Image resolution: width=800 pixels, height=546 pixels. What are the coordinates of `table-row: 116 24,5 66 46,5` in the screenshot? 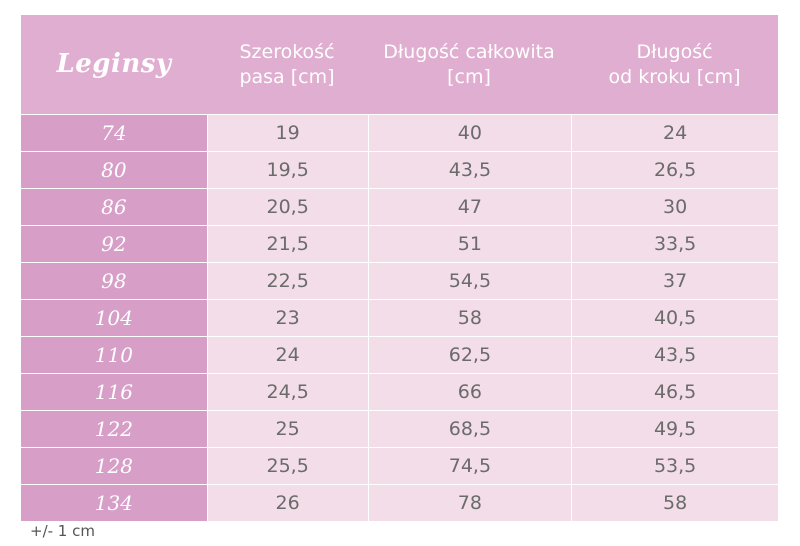 It's located at (399, 392).